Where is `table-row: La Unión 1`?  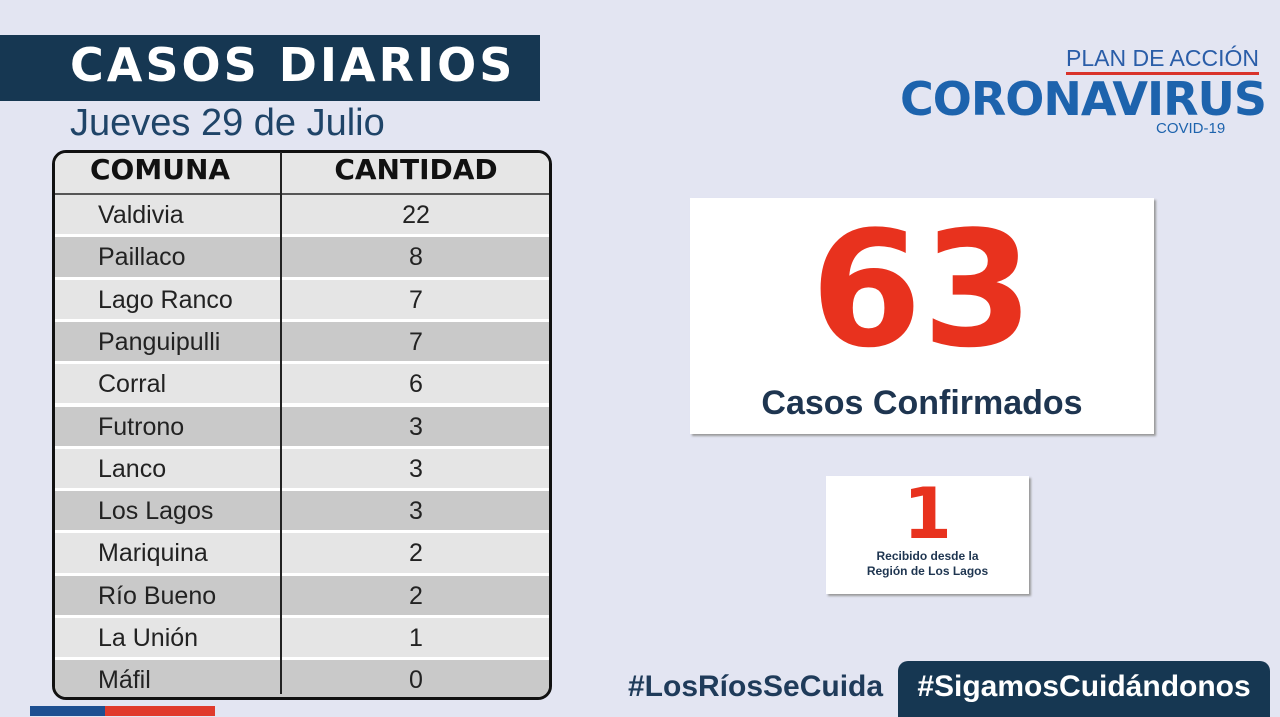 table-row: La Unión 1 is located at coordinates (302, 638).